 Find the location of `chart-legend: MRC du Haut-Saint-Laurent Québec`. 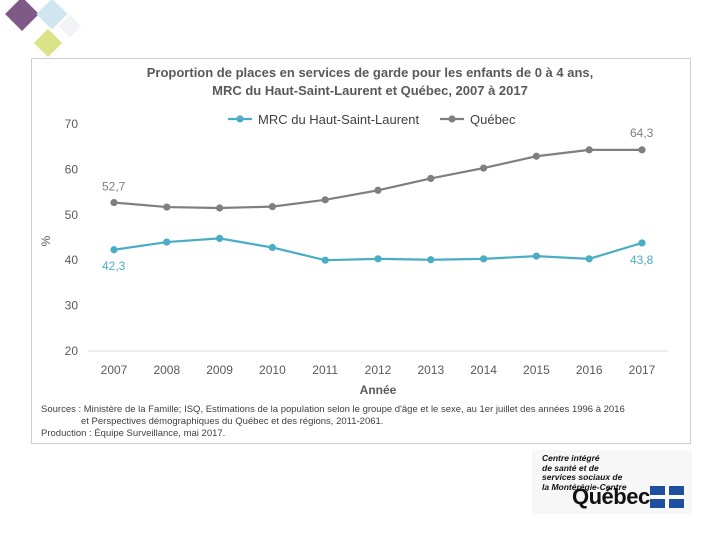

chart-legend: MRC du Haut-Saint-Laurent Québec is located at coordinates (372, 119).